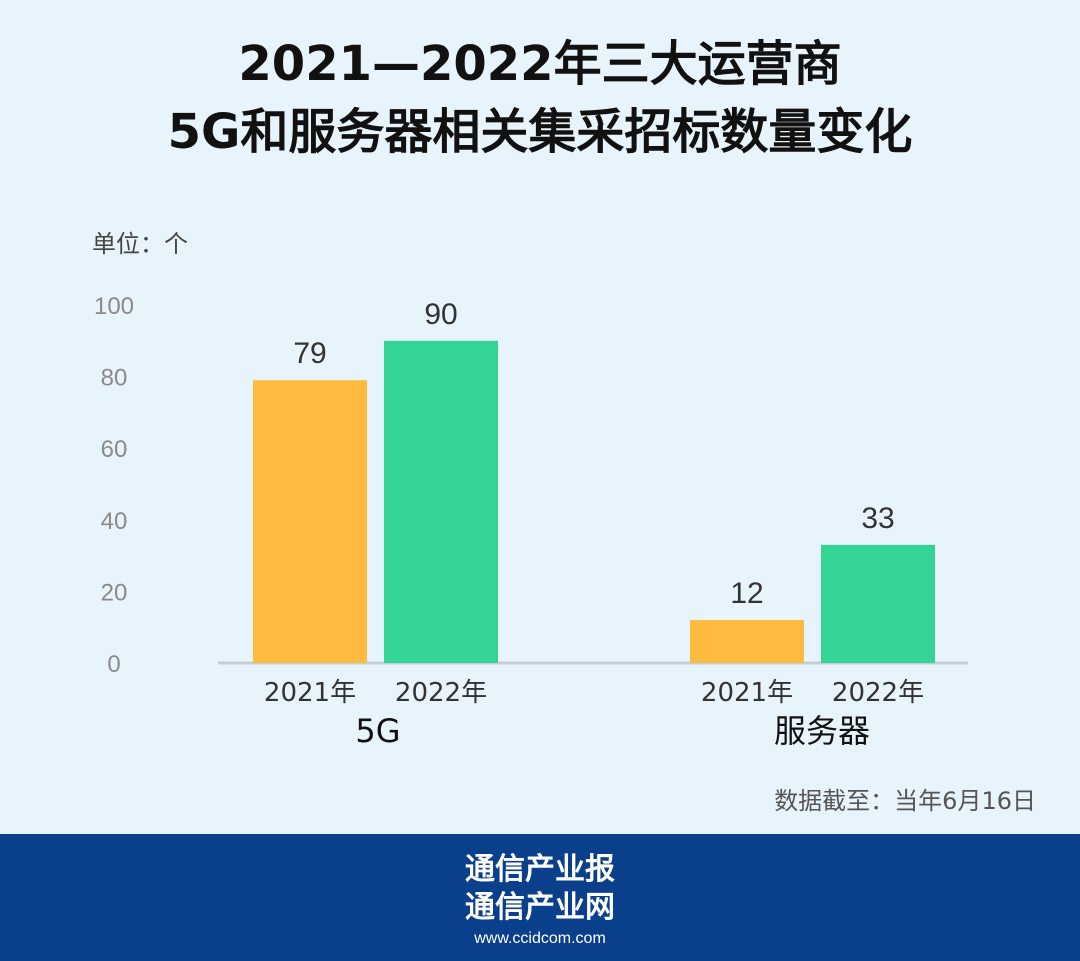 This screenshot has height=961, width=1080. I want to click on data-label: 79, so click(309, 353).